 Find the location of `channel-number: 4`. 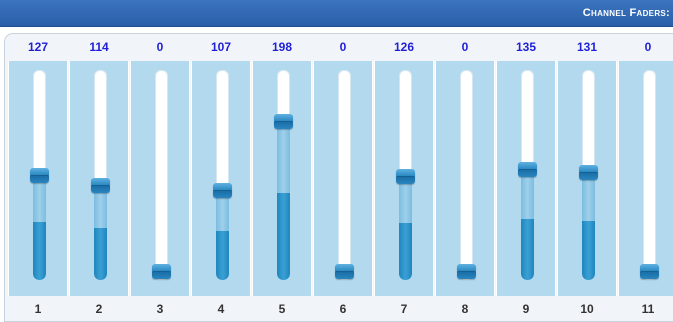

channel-number: 4 is located at coordinates (221, 309).